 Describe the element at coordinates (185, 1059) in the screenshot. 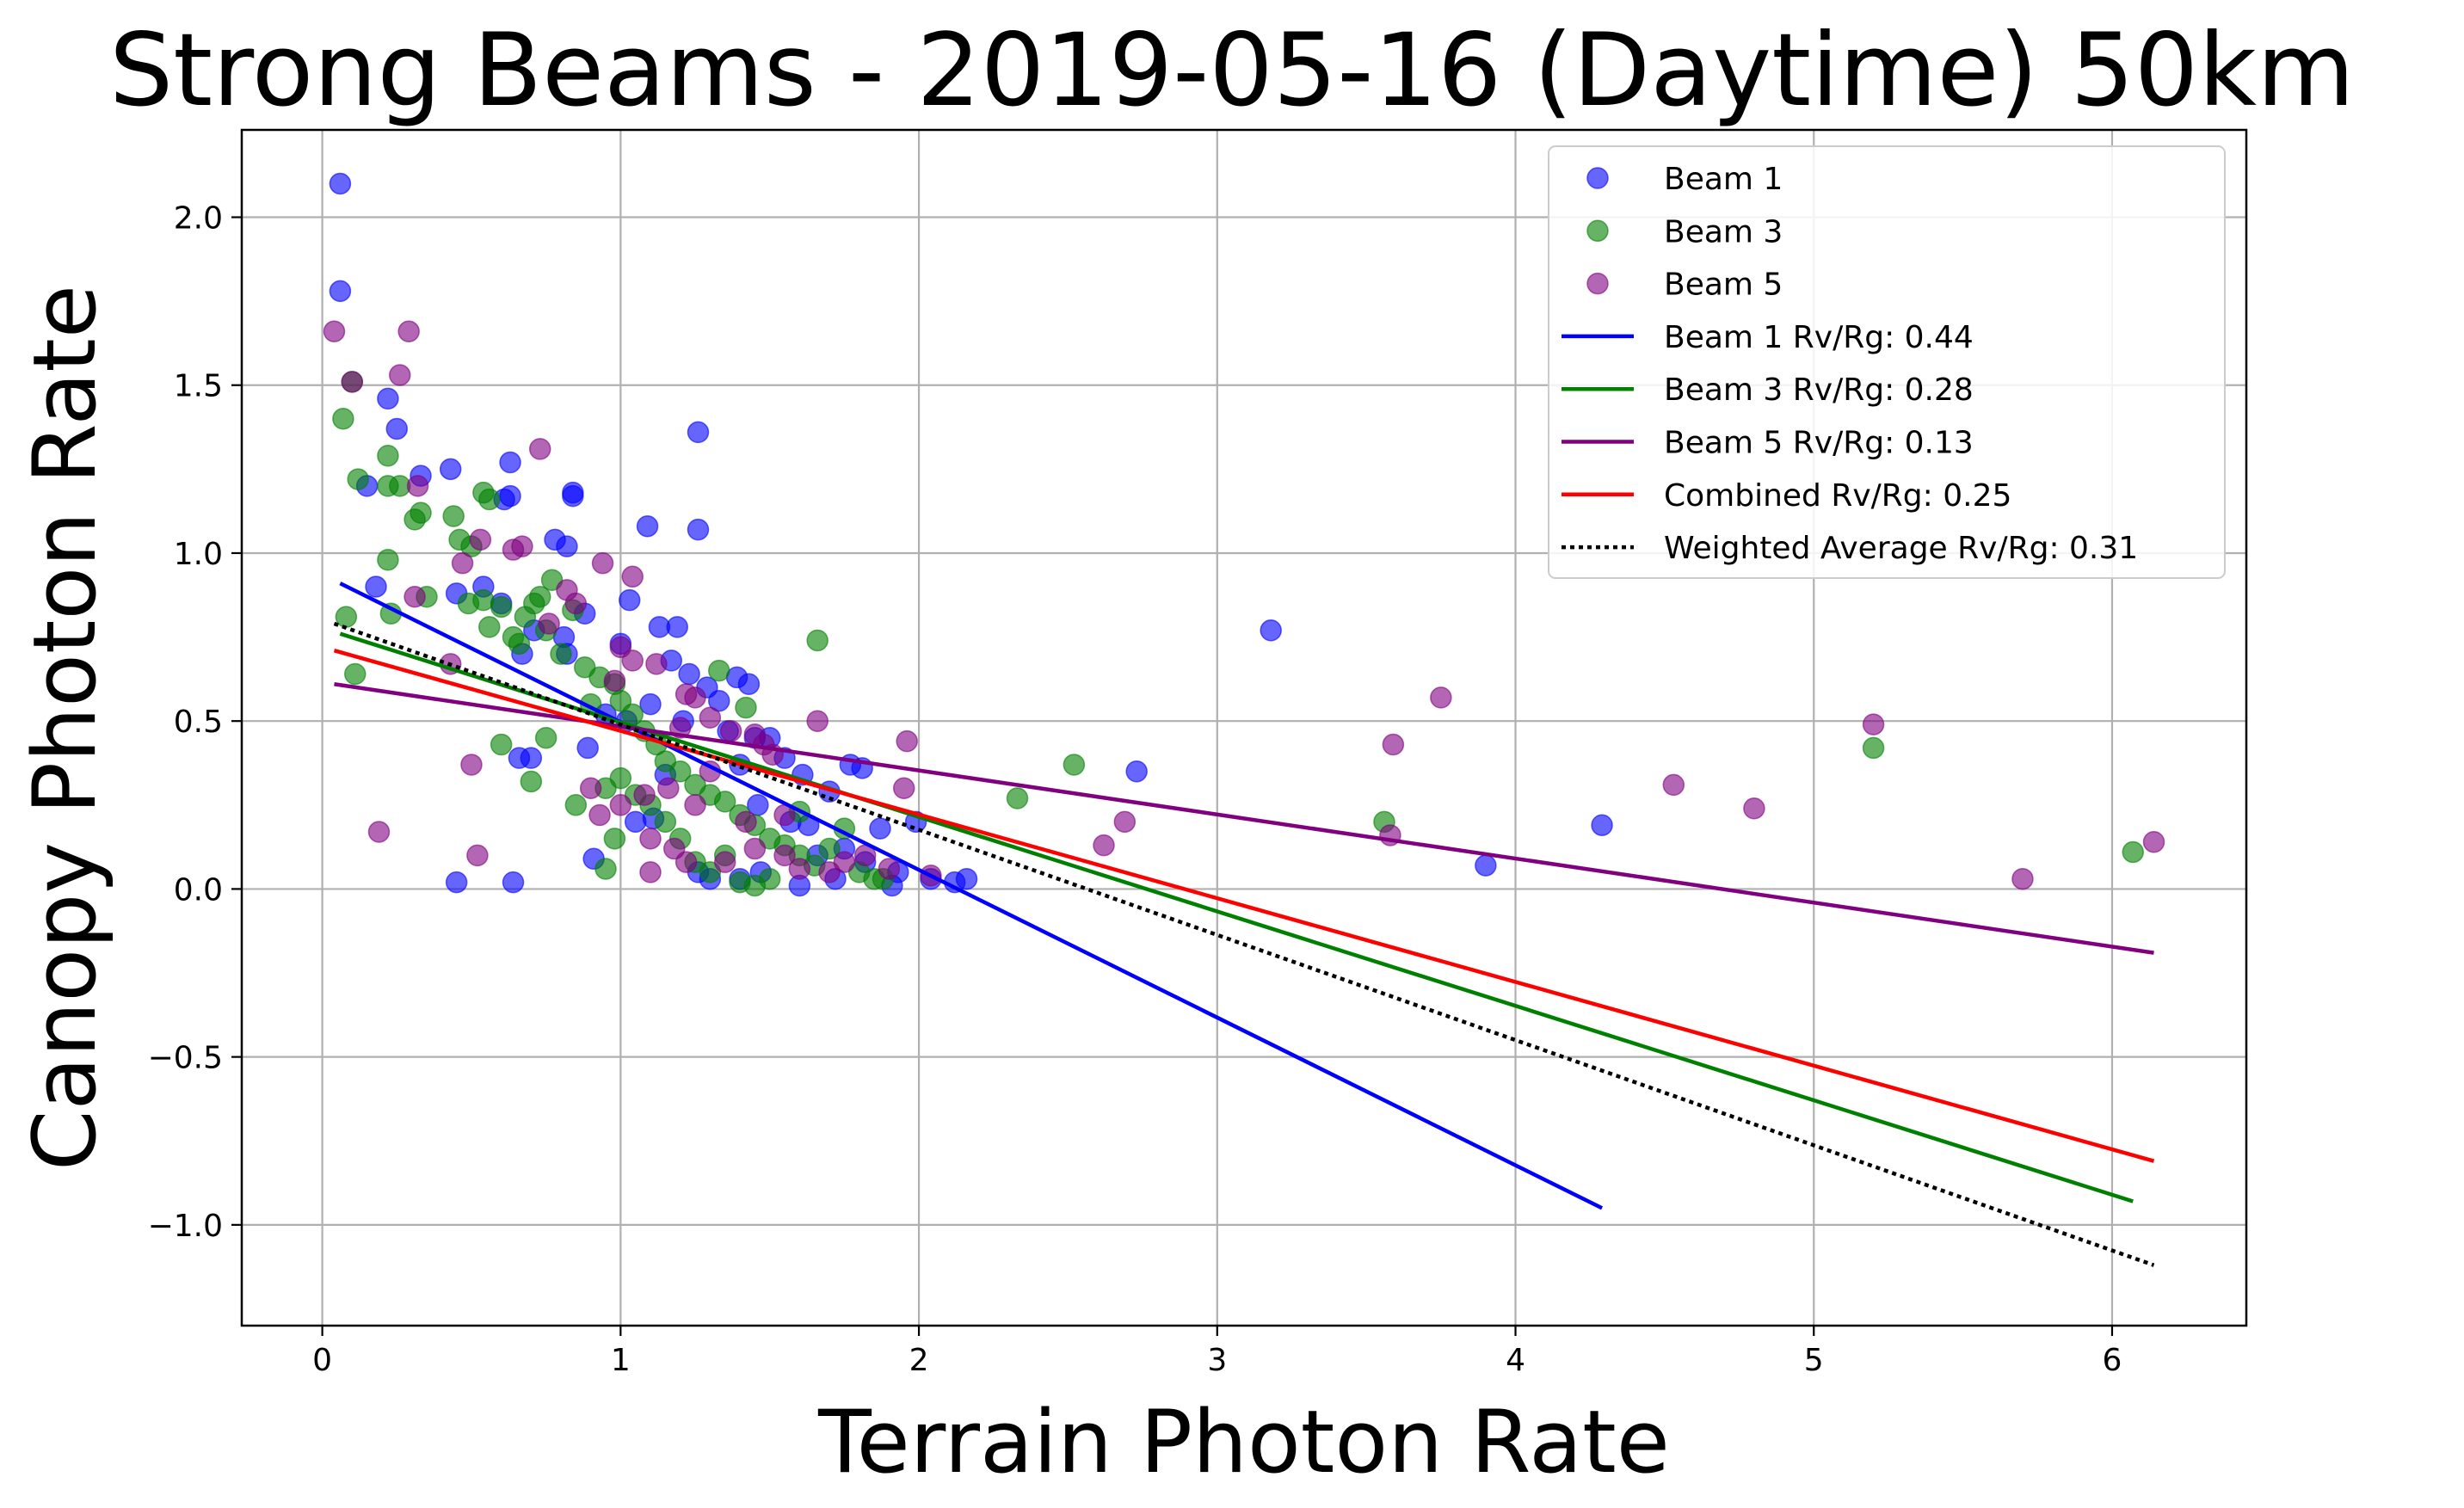

I see `y-tick-label: −0.5` at that location.